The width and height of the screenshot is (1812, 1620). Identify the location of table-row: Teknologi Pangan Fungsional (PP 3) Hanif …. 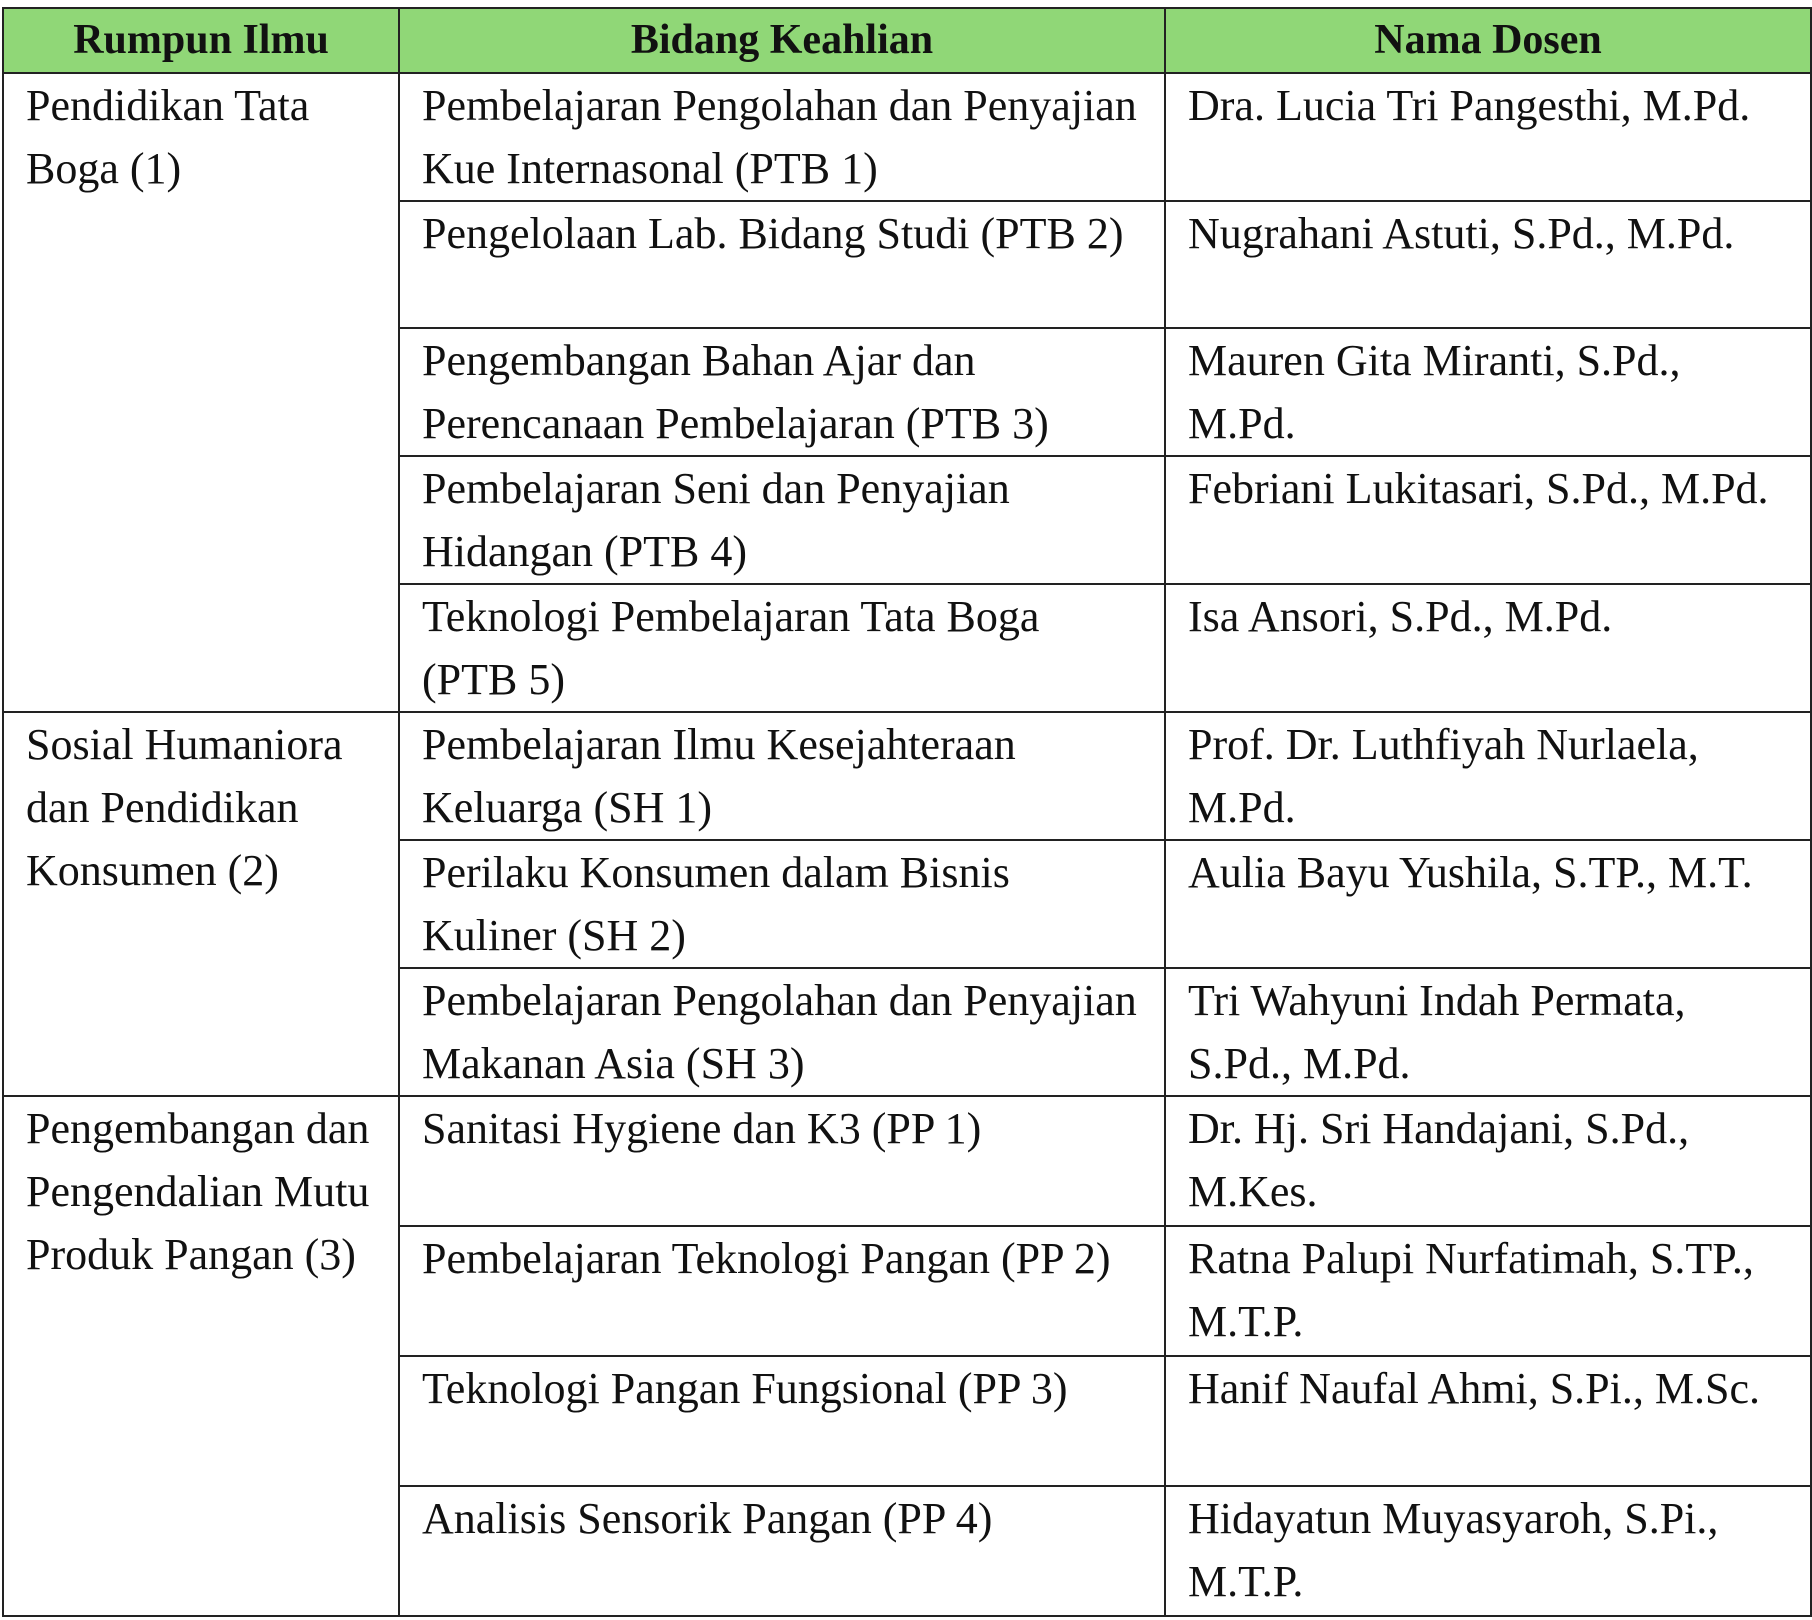
(907, 1421).